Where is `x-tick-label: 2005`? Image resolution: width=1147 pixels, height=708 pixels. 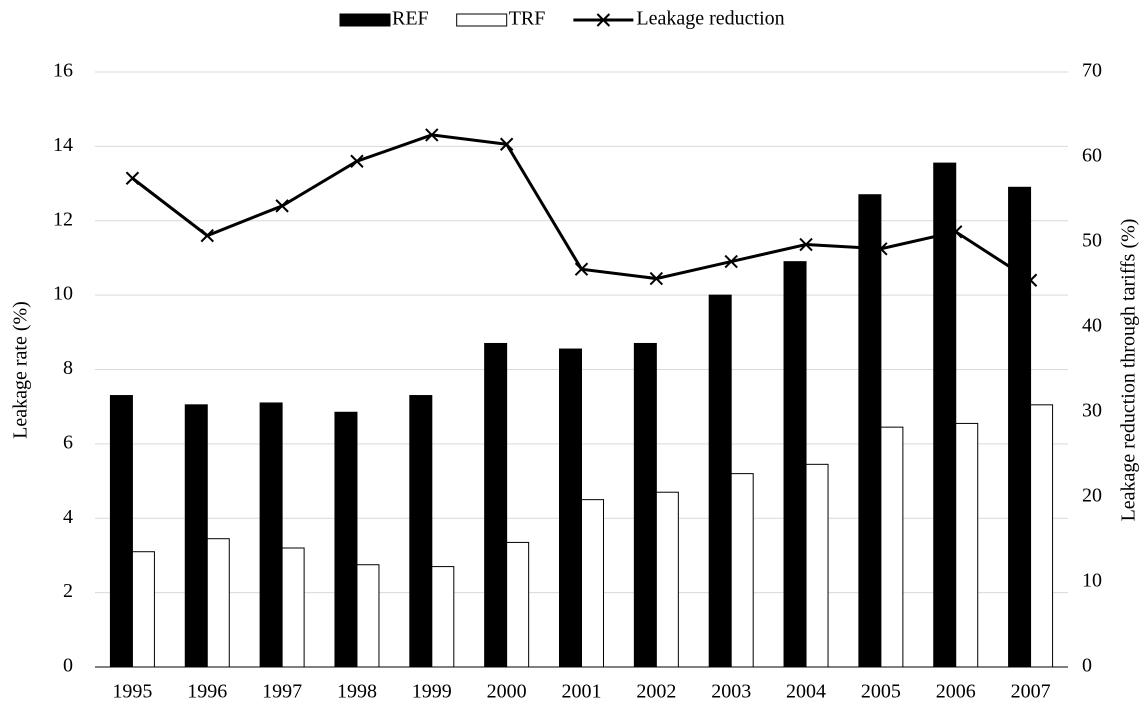
x-tick-label: 2005 is located at coordinates (881, 692).